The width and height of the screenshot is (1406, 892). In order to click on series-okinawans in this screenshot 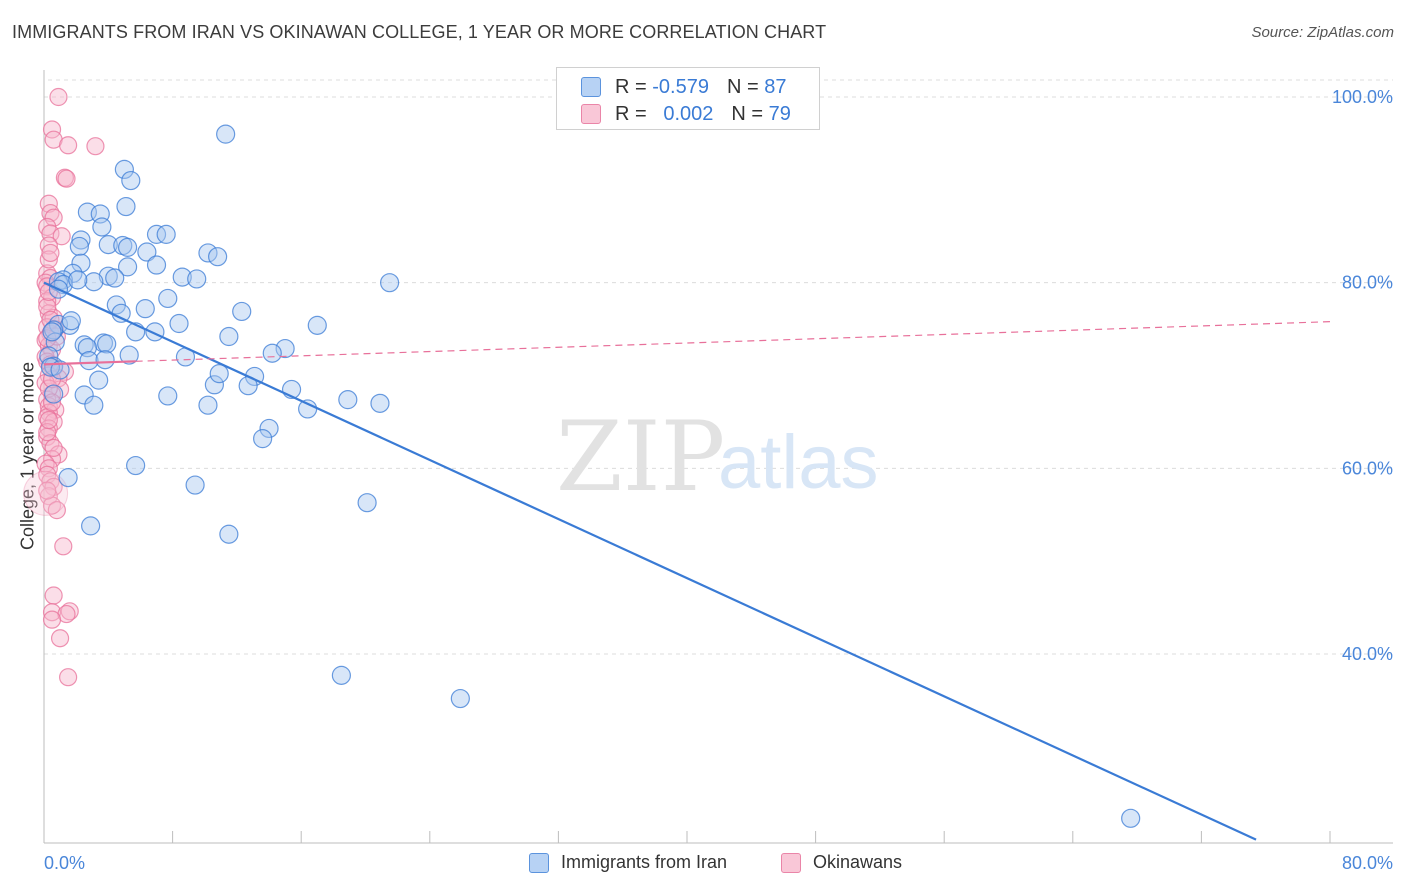, I will do `click(64, 387)`.